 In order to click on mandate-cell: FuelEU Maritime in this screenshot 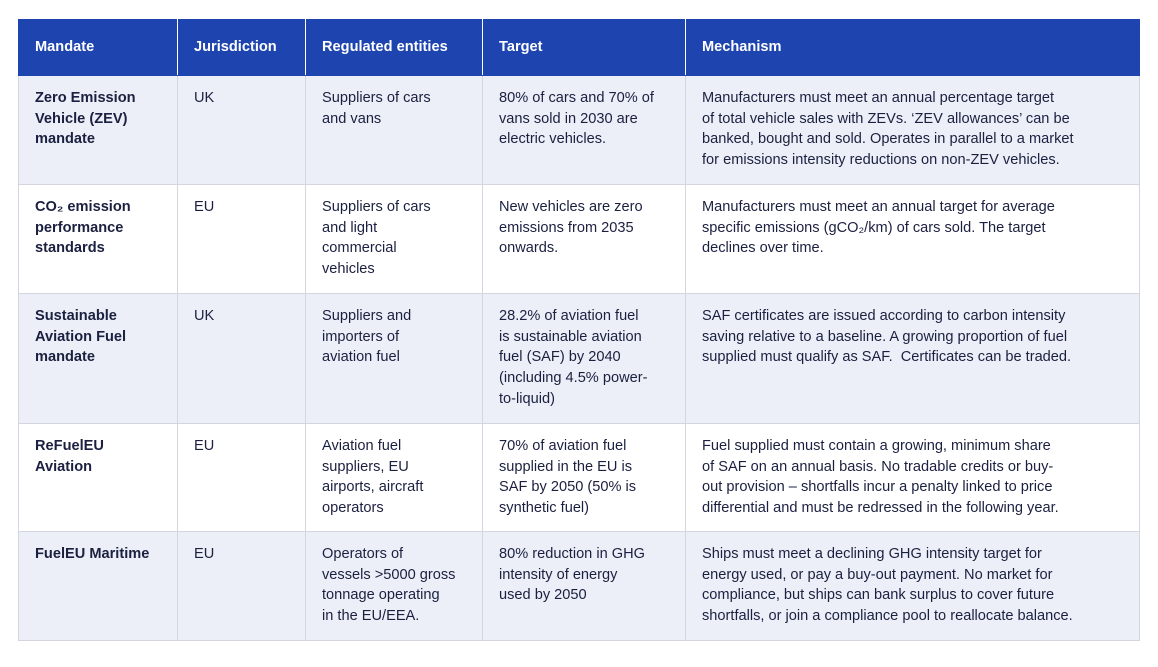, I will do `click(98, 586)`.